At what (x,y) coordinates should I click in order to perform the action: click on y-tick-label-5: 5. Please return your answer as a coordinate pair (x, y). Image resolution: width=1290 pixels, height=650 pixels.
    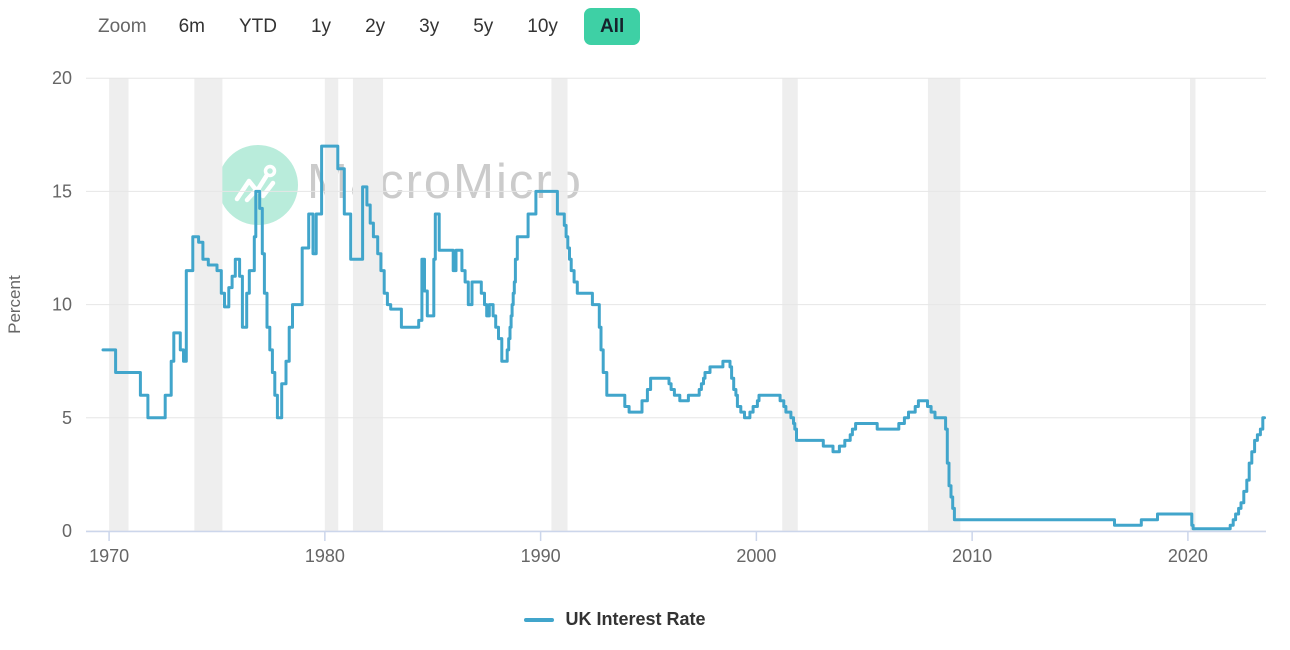
    Looking at the image, I should click on (67, 418).